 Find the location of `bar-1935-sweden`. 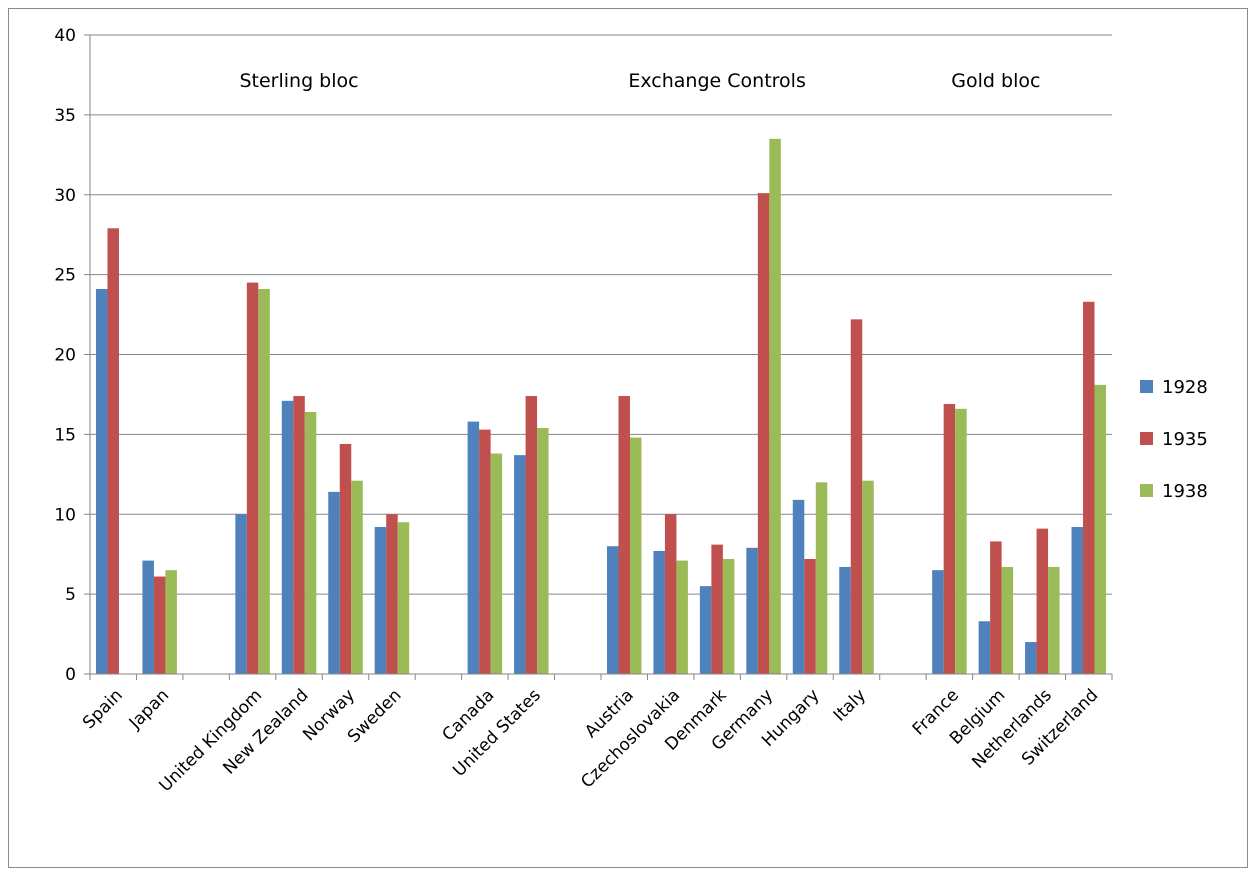

bar-1935-sweden is located at coordinates (392, 594).